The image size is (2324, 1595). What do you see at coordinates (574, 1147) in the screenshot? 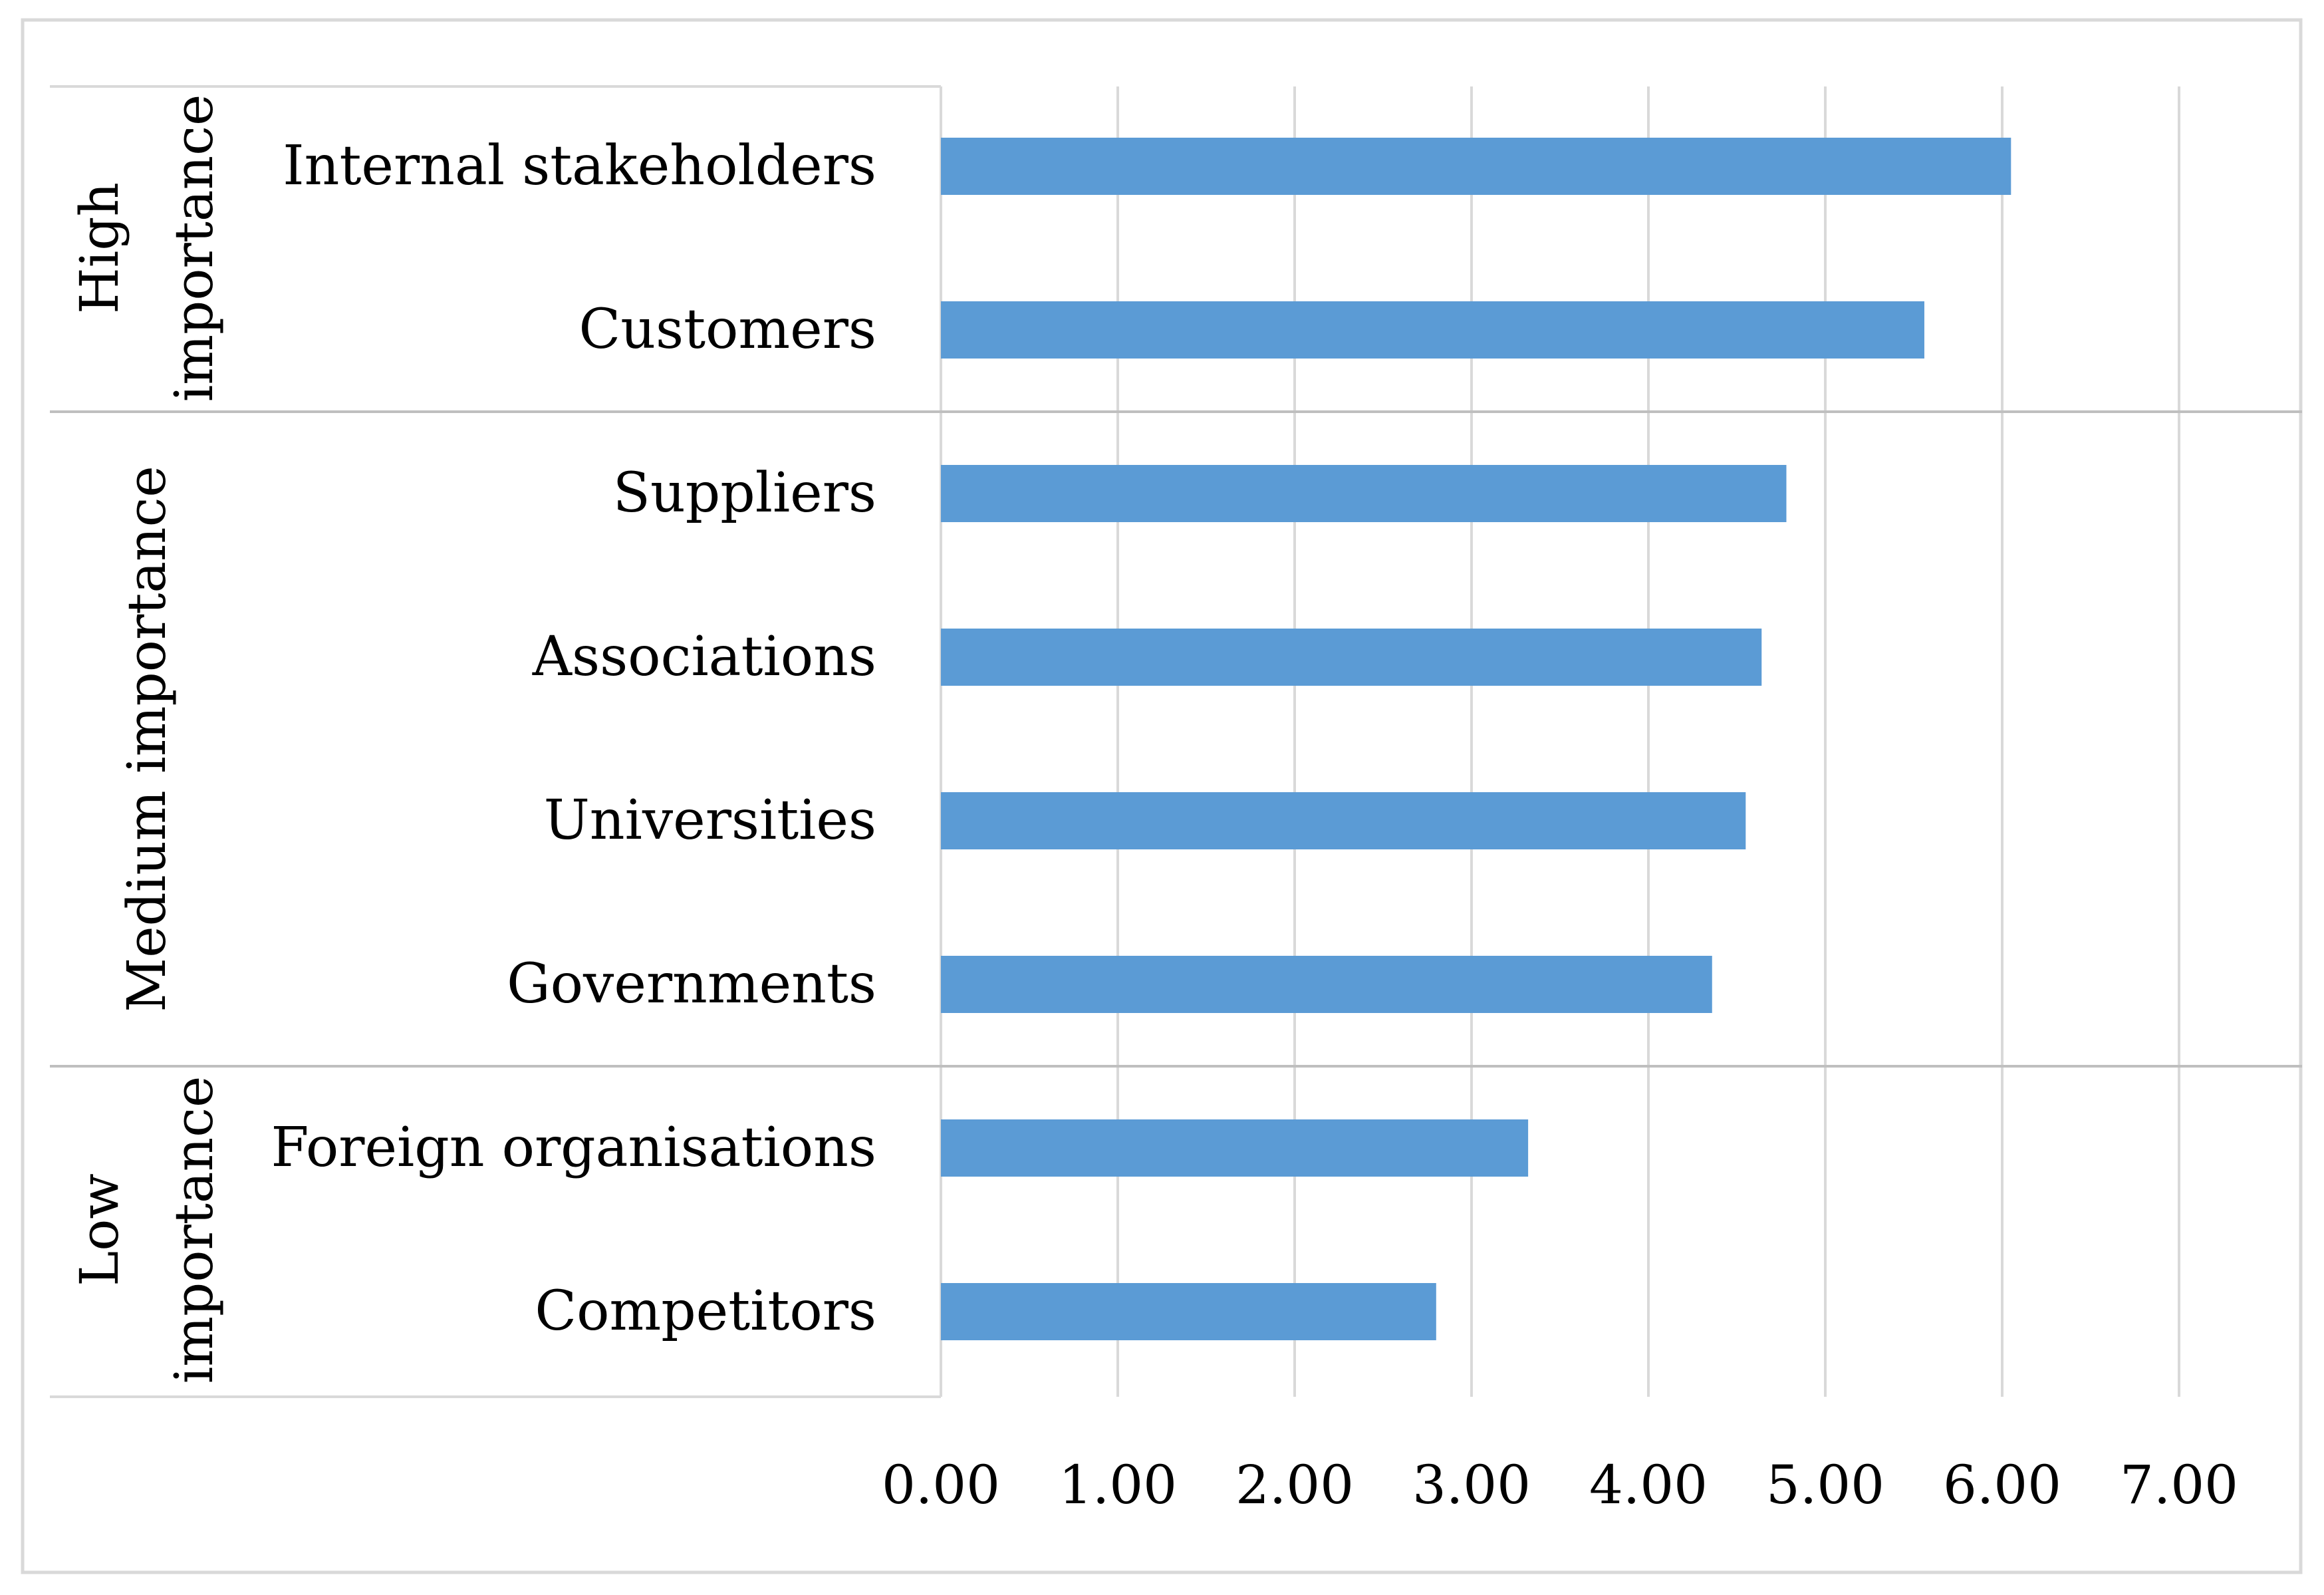
I see `category-label: Foreign organisations` at bounding box center [574, 1147].